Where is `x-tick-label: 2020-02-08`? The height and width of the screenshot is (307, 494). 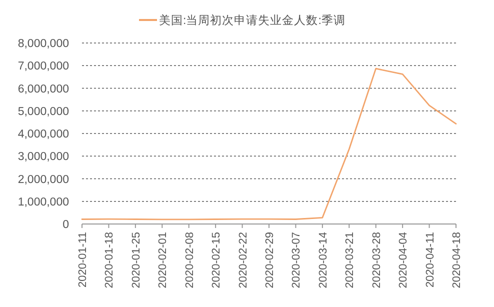
x-tick-label: 2020-02-08 is located at coordinates (190, 260).